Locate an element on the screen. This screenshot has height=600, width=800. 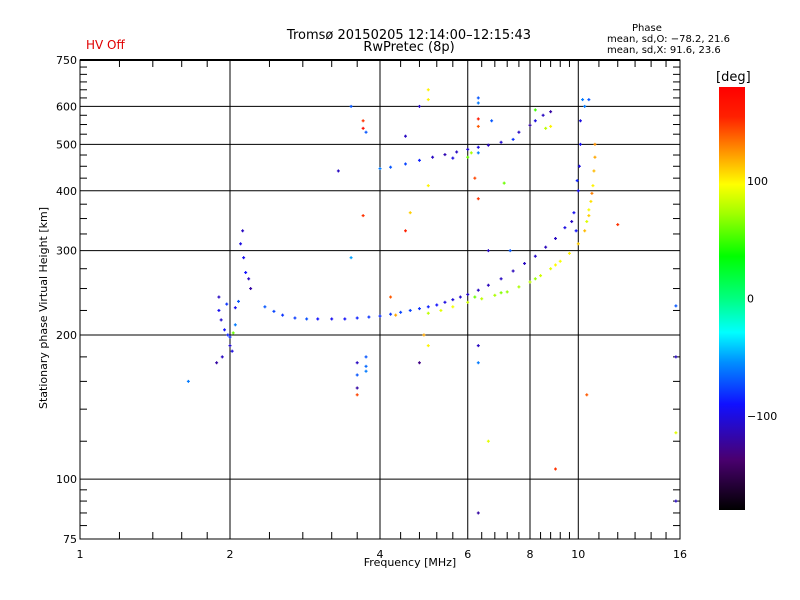
hv-status: HV Off is located at coordinates (105, 45).